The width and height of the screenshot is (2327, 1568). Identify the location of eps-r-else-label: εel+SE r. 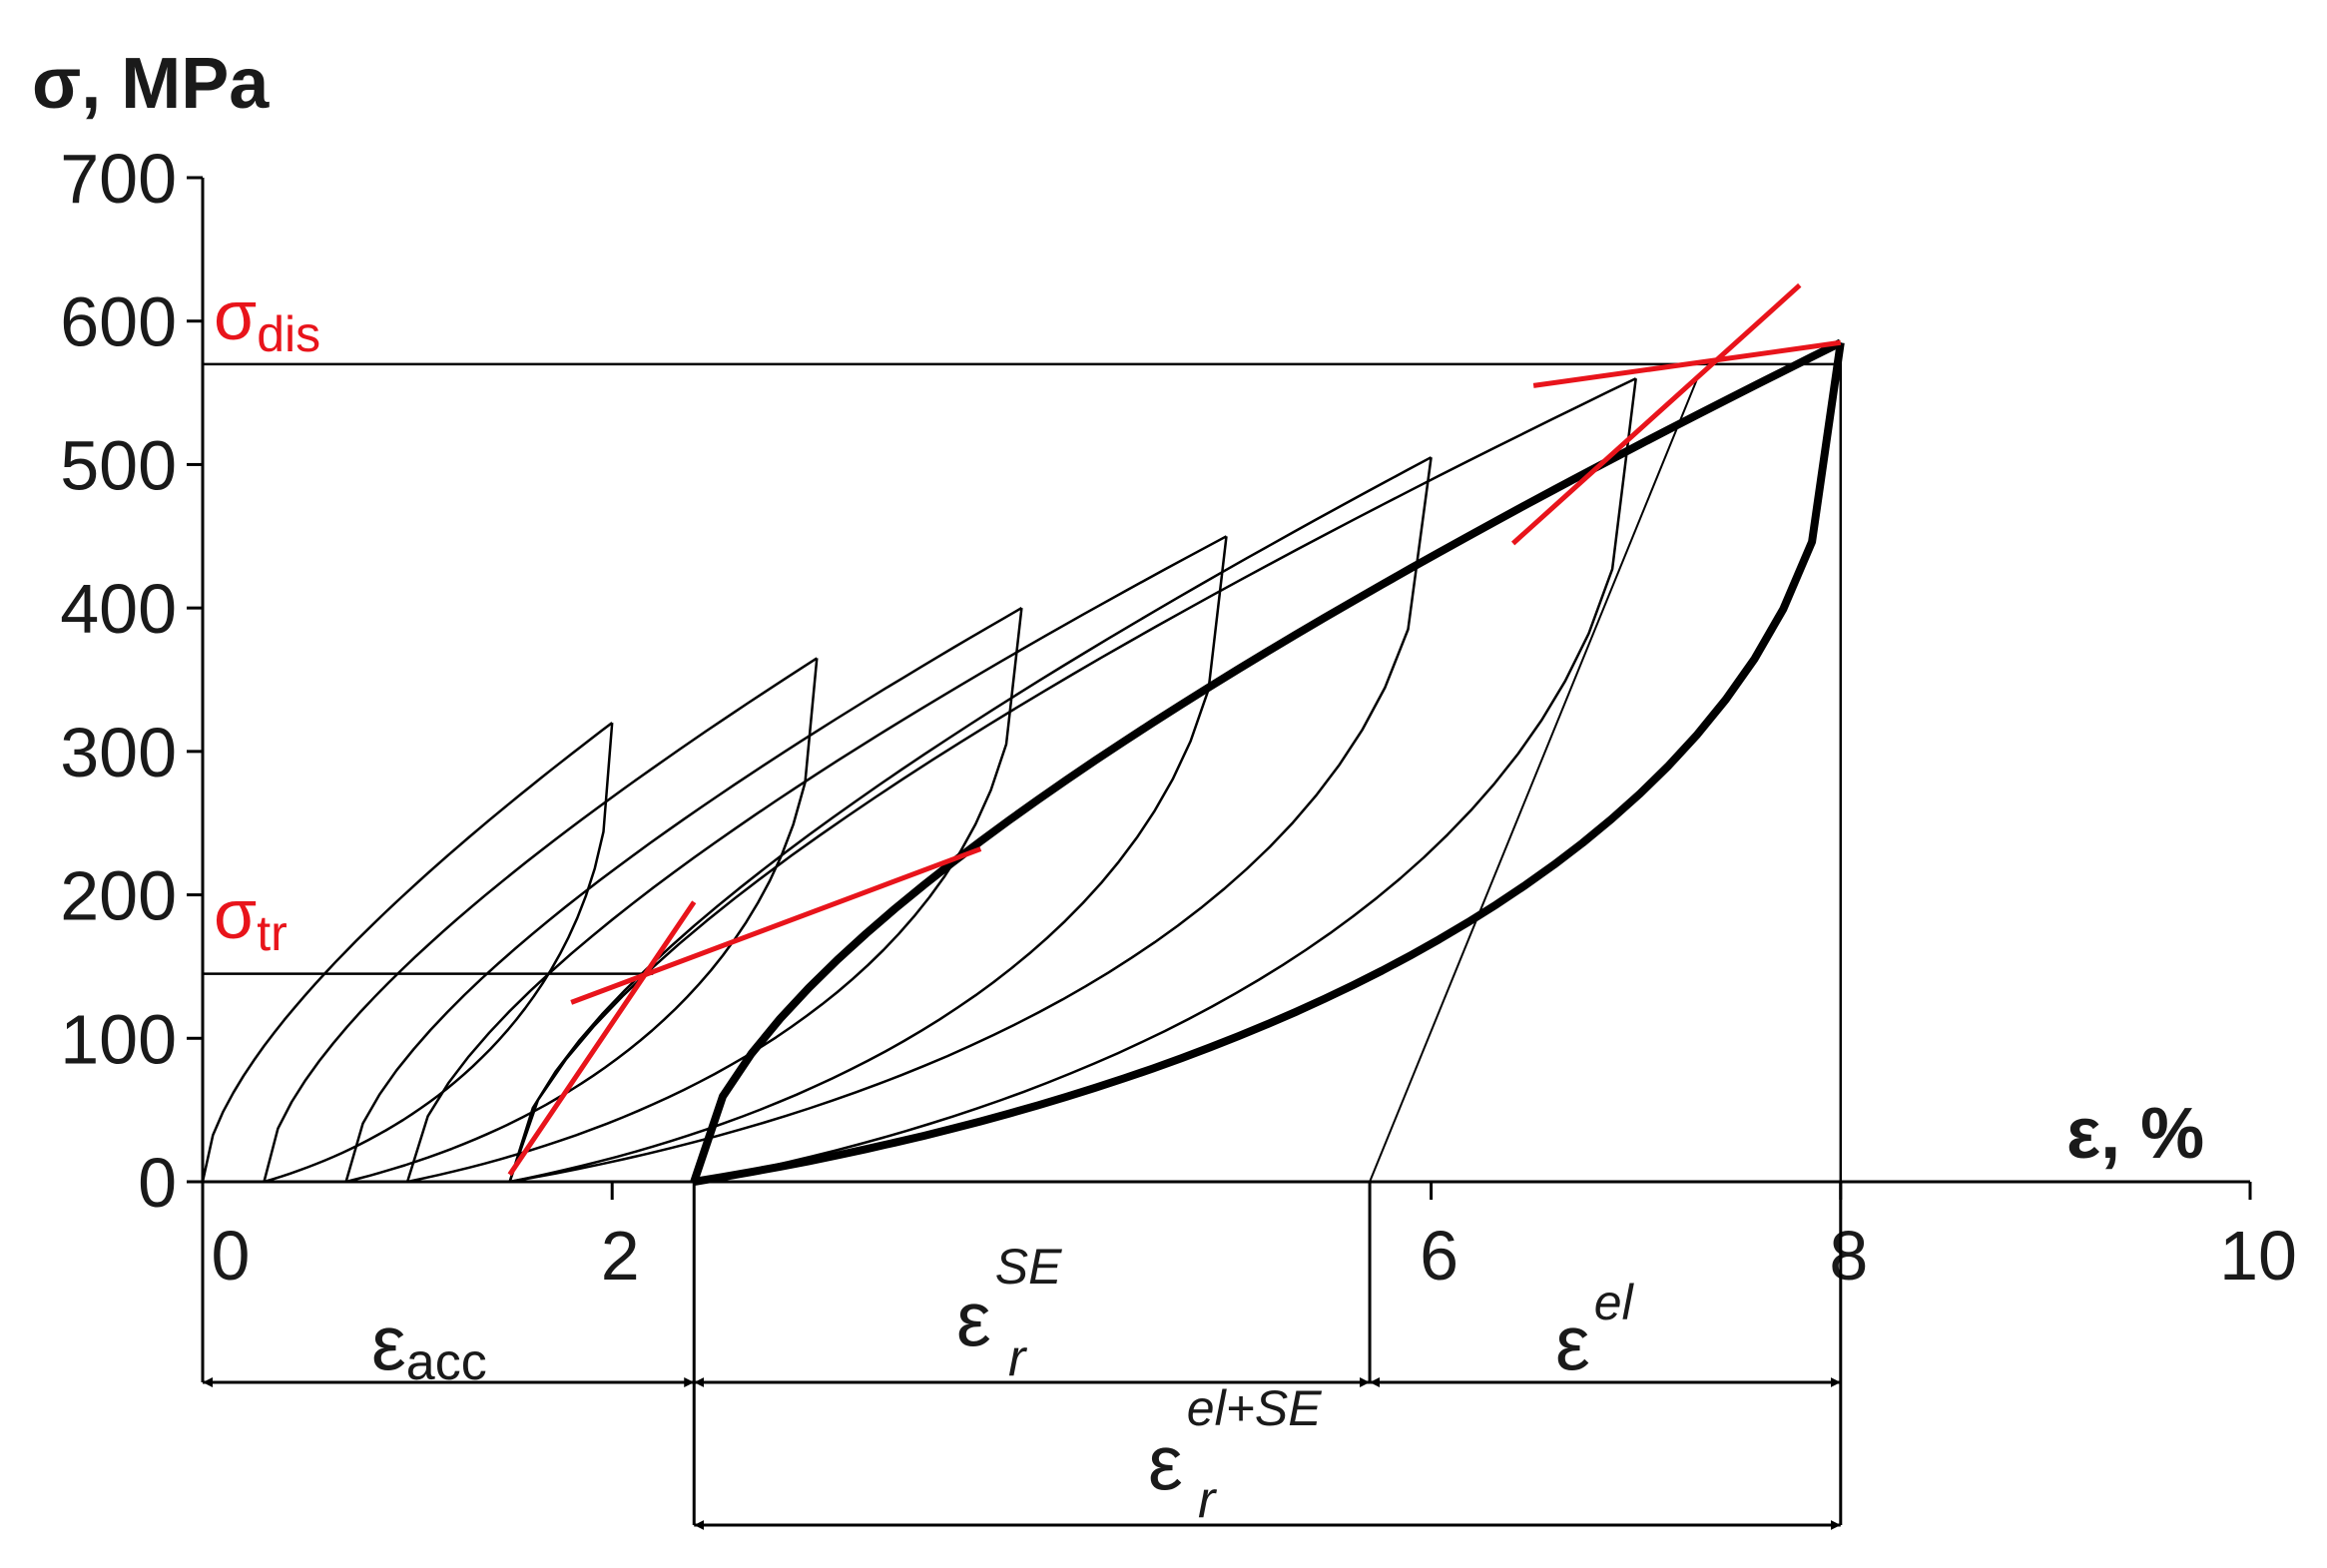
(1235, 1454).